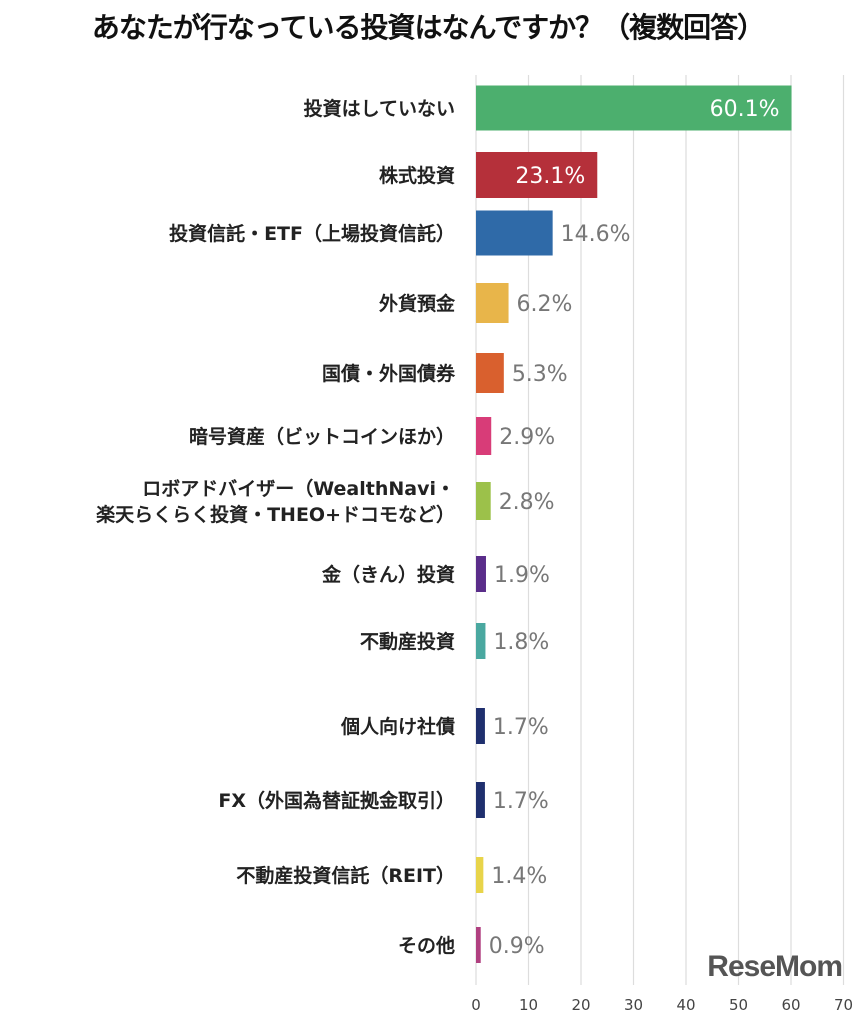 The height and width of the screenshot is (1024, 856). I want to click on watermark-logo: ReseMom, so click(775, 966).